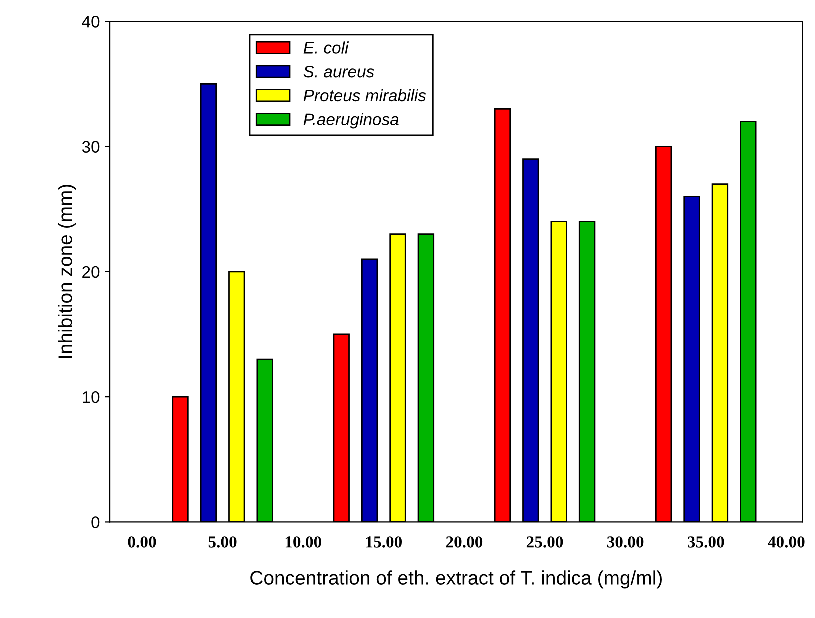 The height and width of the screenshot is (618, 815). I want to click on x-tick-label: 0.00, so click(142, 542).